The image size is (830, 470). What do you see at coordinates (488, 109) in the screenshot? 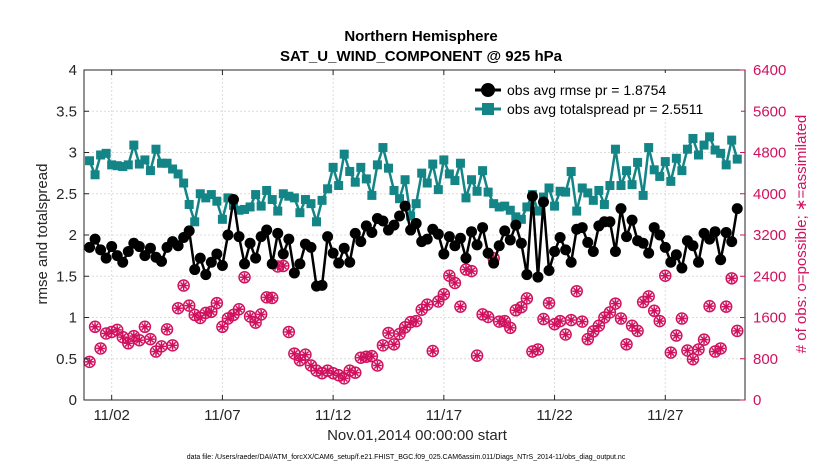
I see `legend-spread-marker` at bounding box center [488, 109].